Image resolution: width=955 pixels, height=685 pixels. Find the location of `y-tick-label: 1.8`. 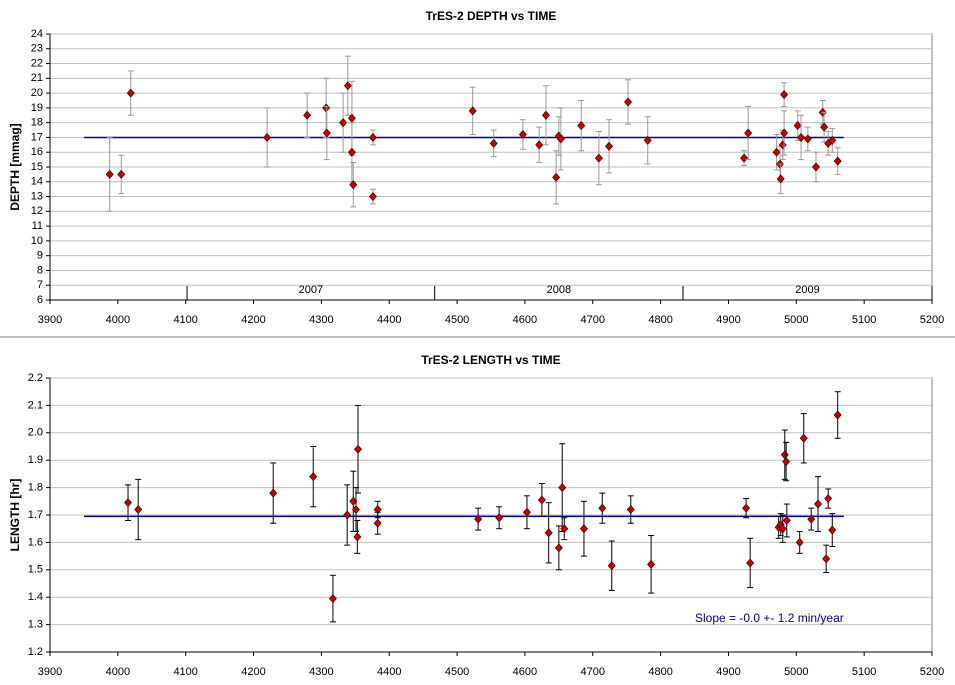

y-tick-label: 1.8 is located at coordinates (35, 488).